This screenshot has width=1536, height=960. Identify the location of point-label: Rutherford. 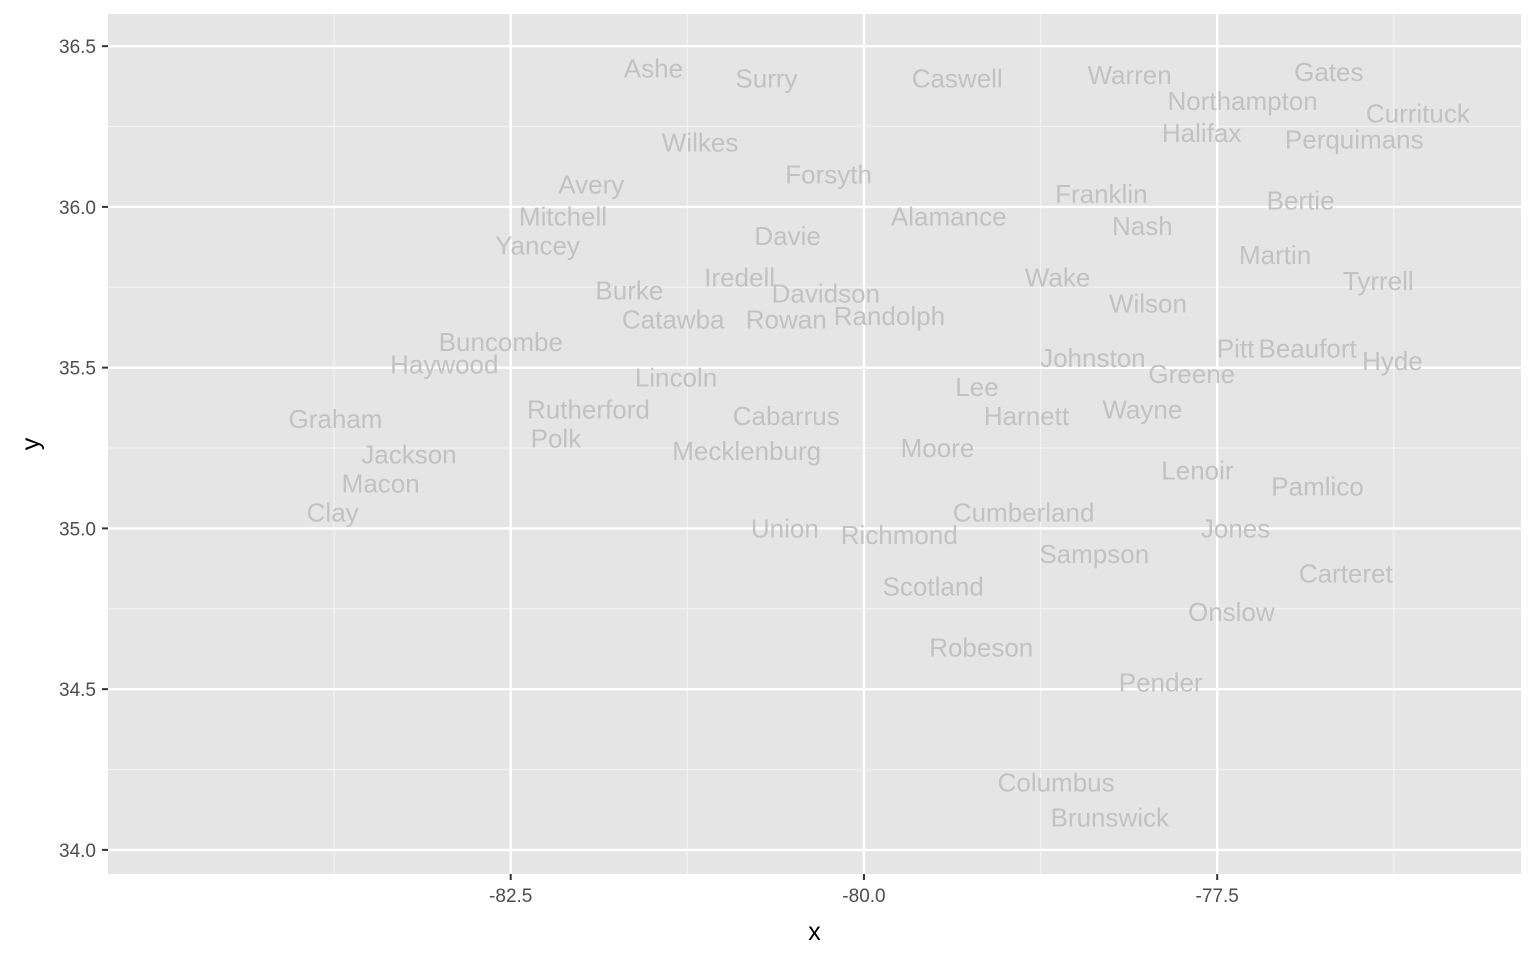
(588, 409).